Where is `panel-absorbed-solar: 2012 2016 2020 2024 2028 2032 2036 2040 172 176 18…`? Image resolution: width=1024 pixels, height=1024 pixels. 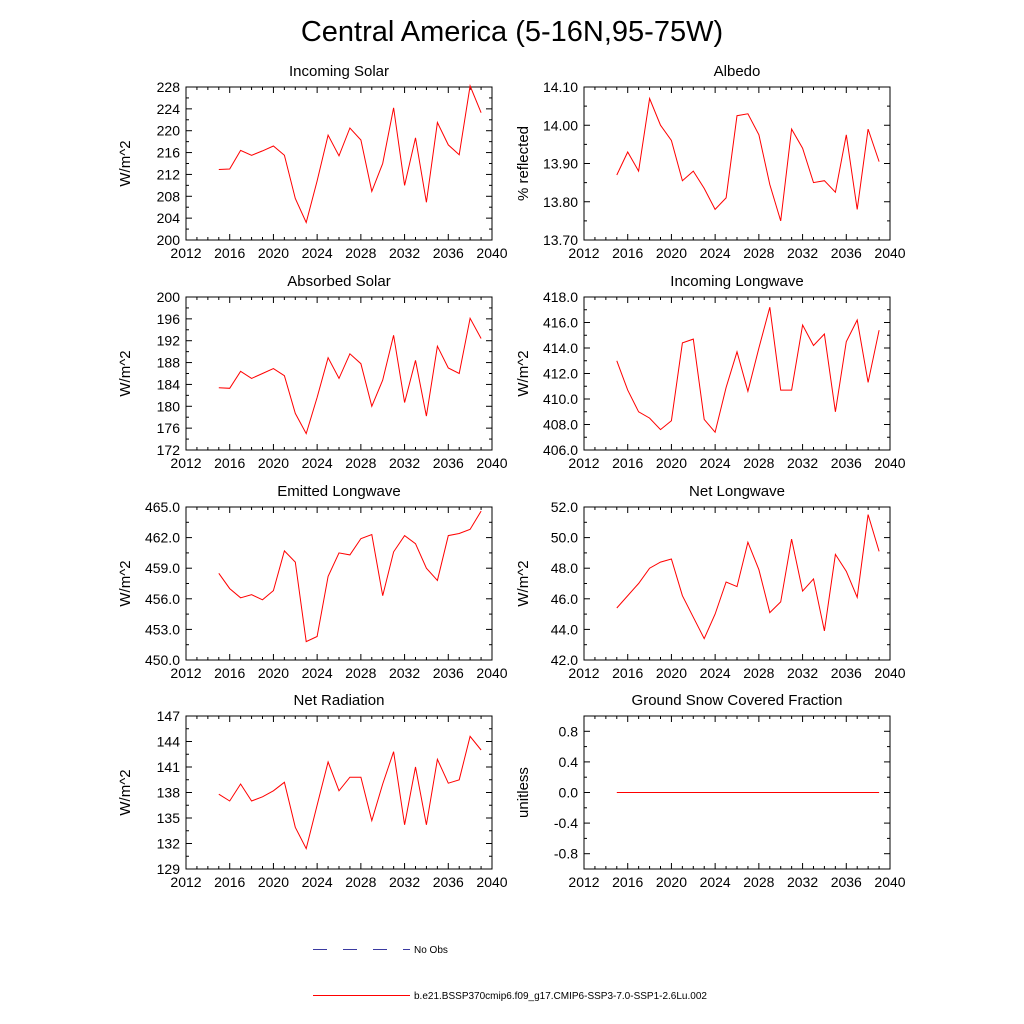
panel-absorbed-solar: 2012 2016 2020 2024 2028 2032 2036 2040 172 176 18… is located at coordinates (312, 372).